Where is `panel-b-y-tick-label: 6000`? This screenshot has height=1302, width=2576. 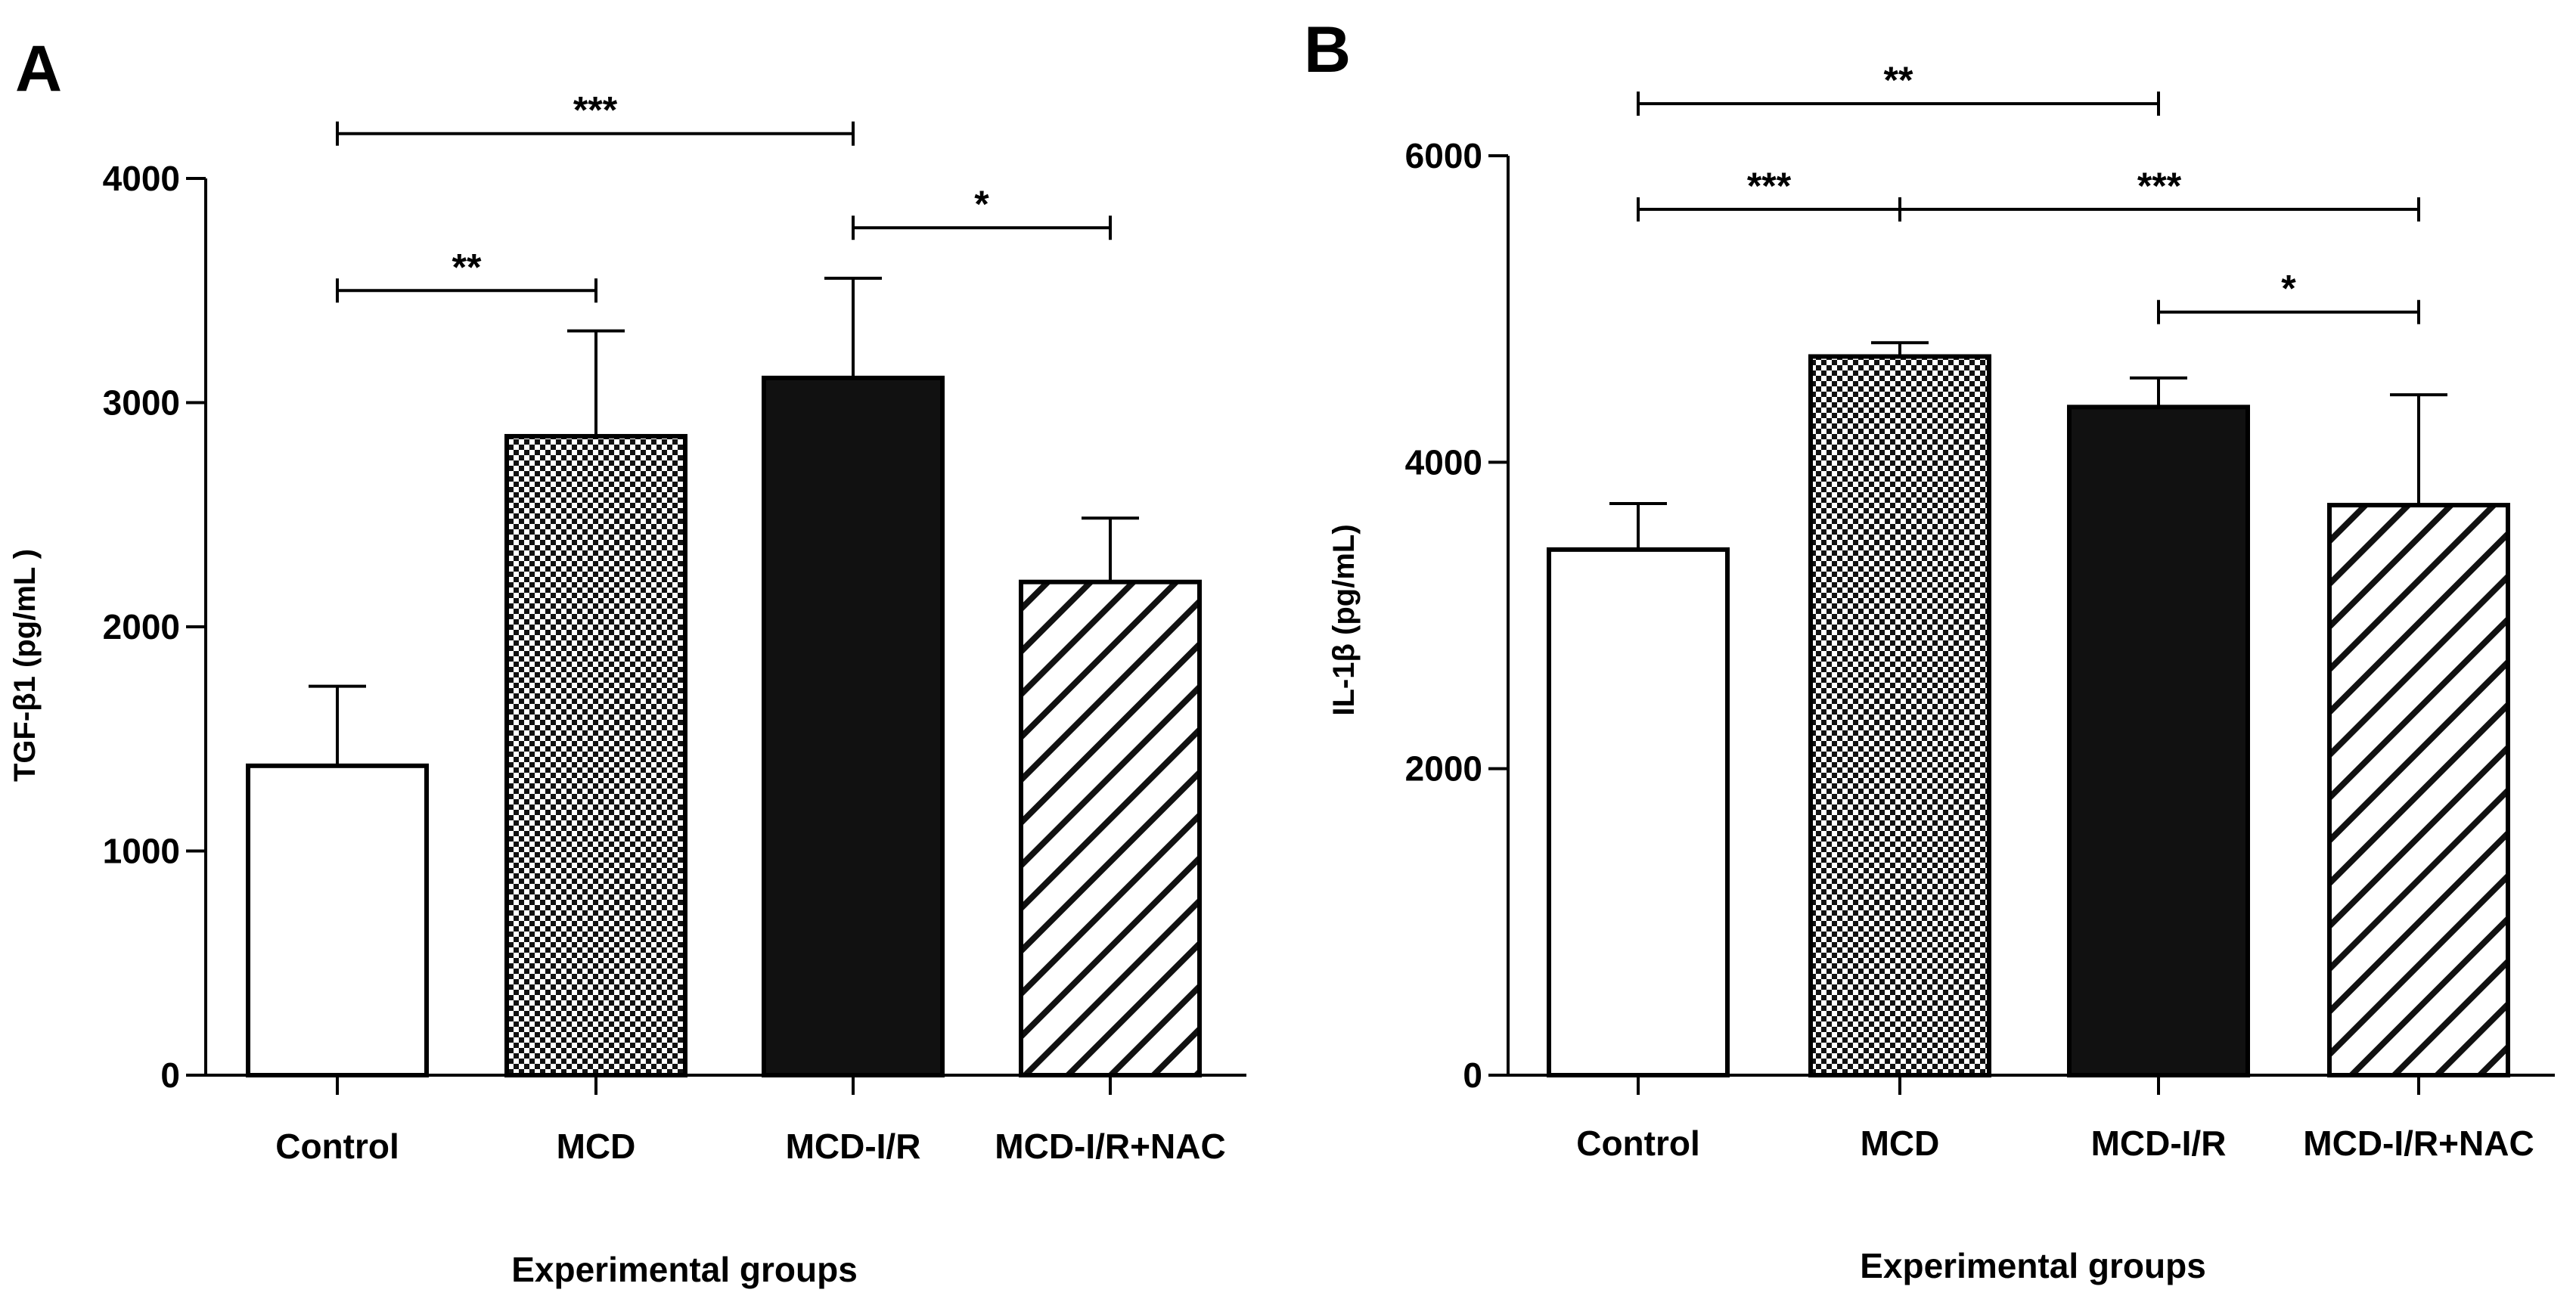 panel-b-y-tick-label: 6000 is located at coordinates (1443, 155).